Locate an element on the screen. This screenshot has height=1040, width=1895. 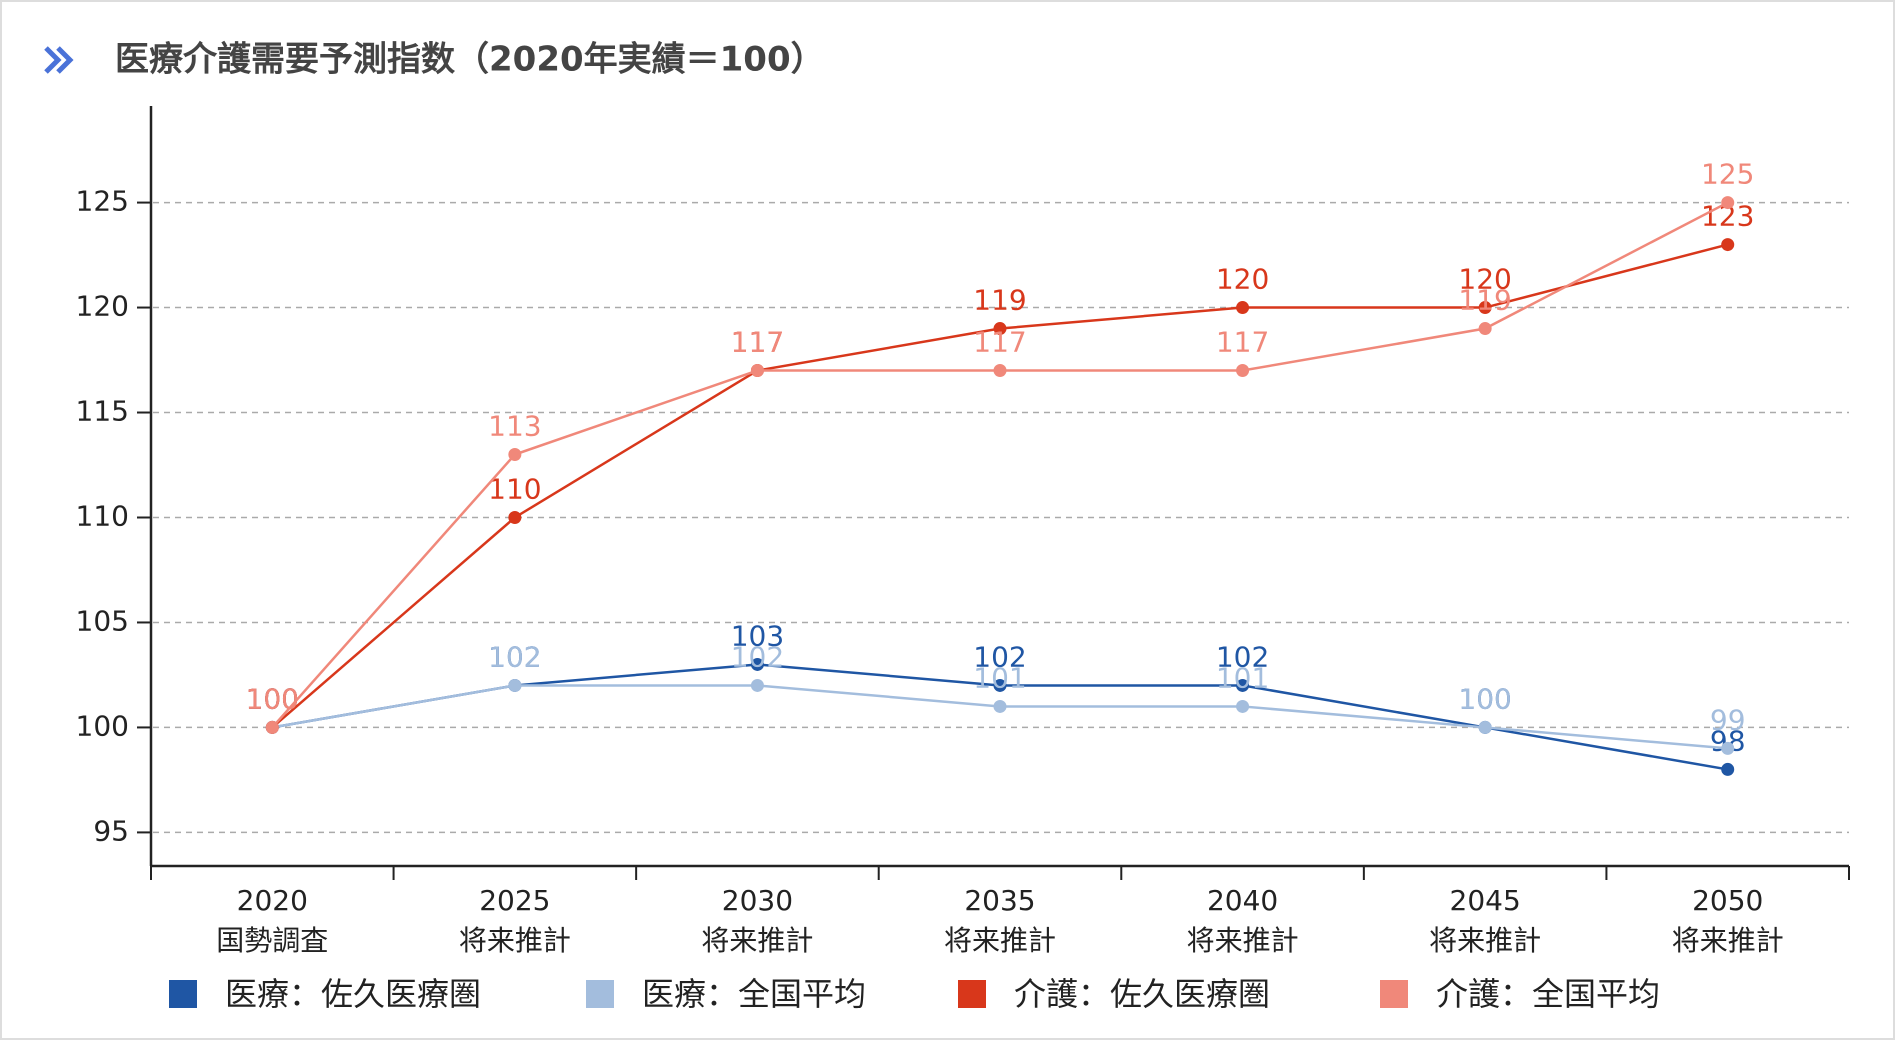
x-tick-label: 2050 is located at coordinates (1727, 900).